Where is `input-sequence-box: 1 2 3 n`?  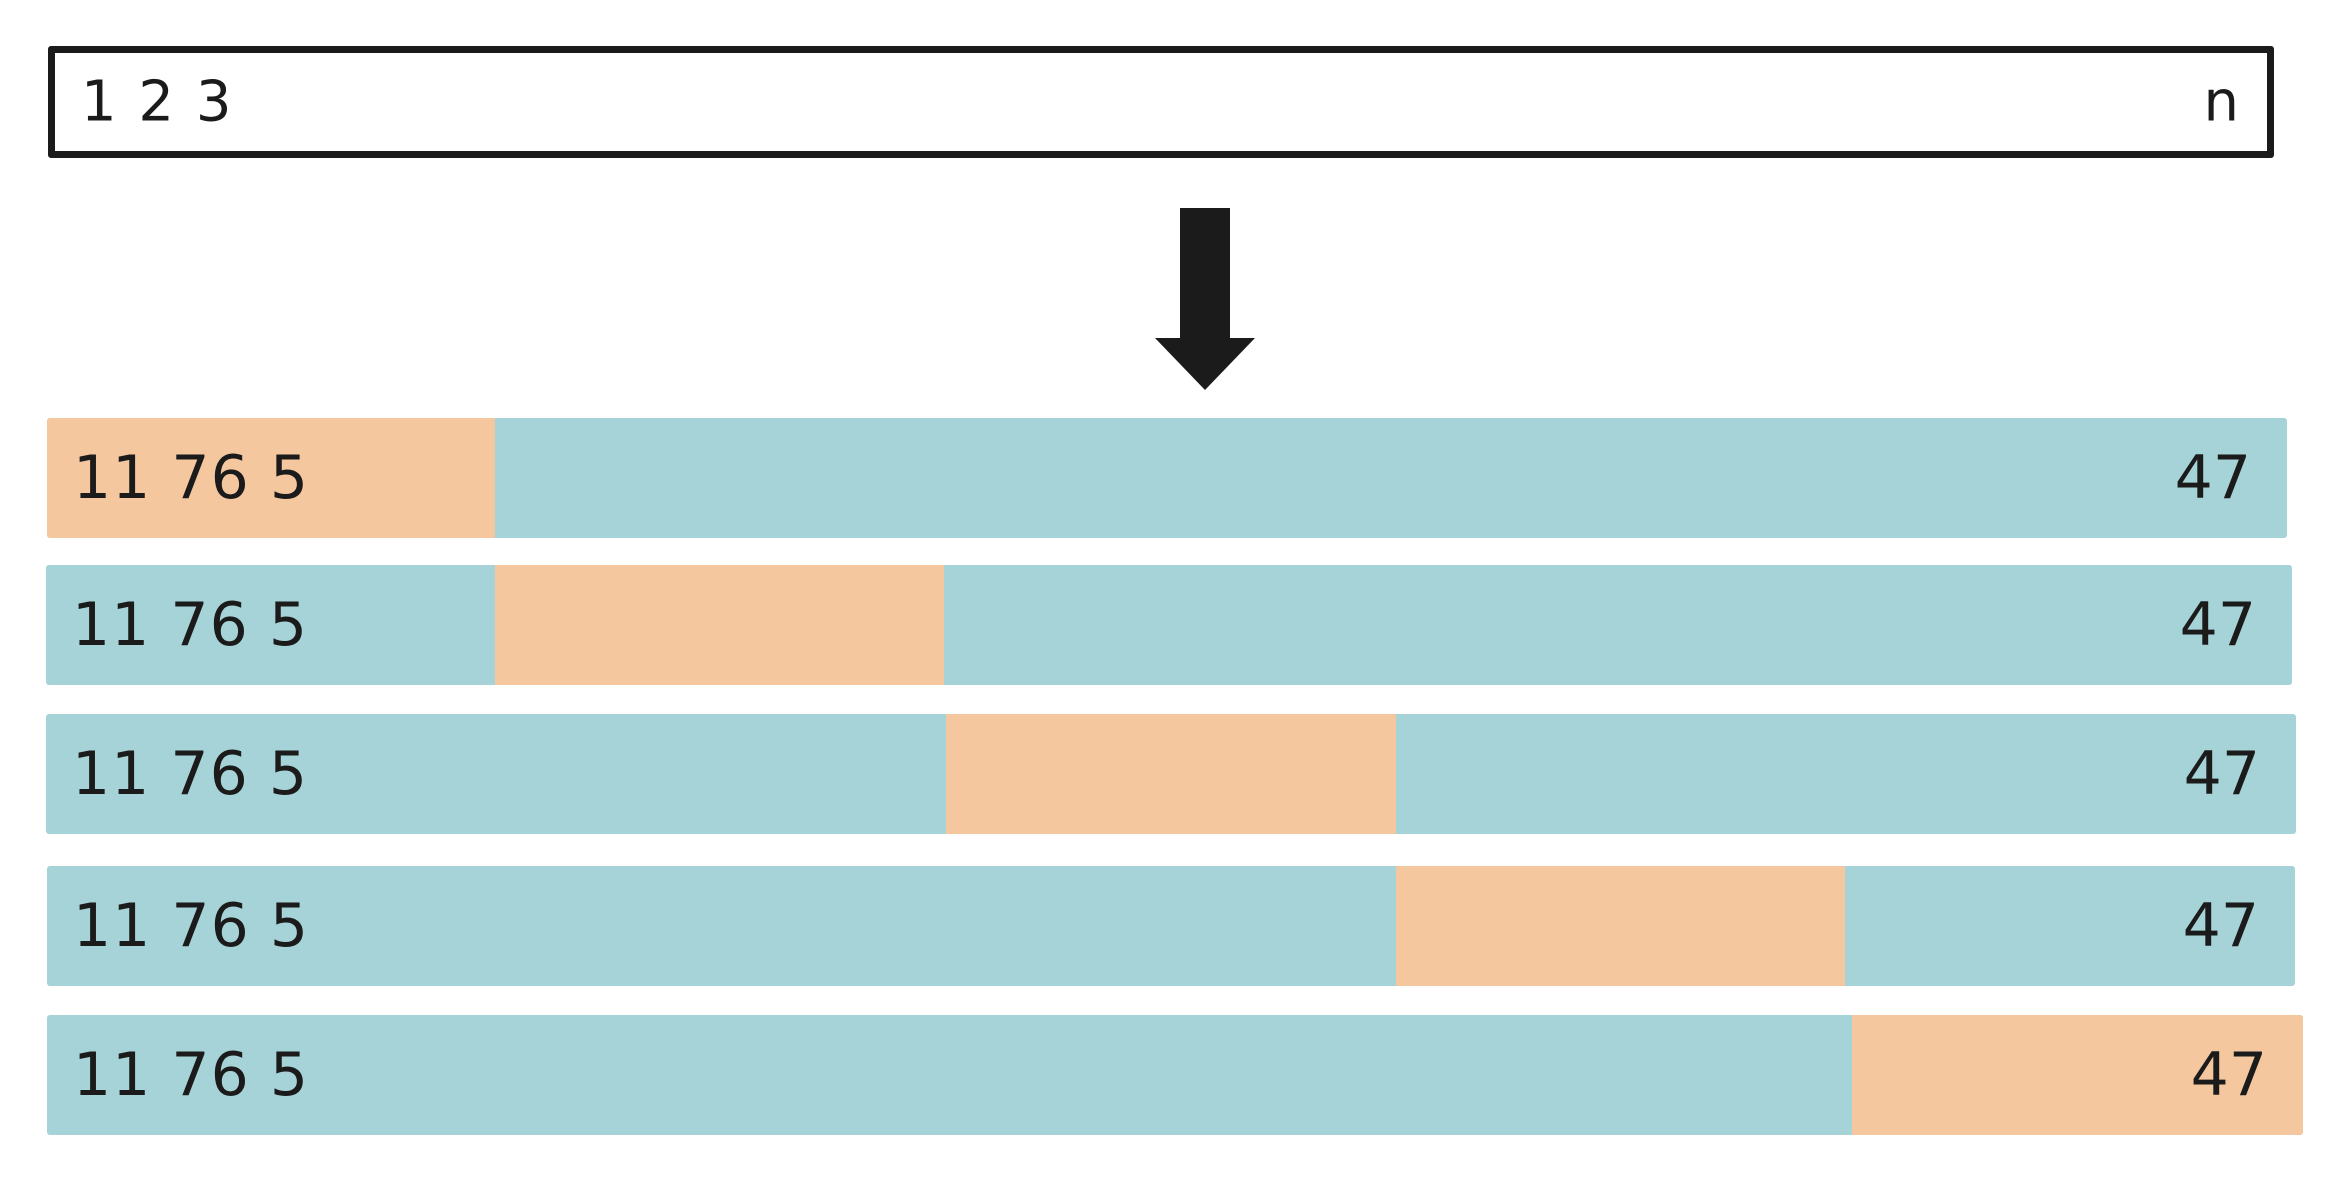 input-sequence-box: 1 2 3 n is located at coordinates (1161, 102).